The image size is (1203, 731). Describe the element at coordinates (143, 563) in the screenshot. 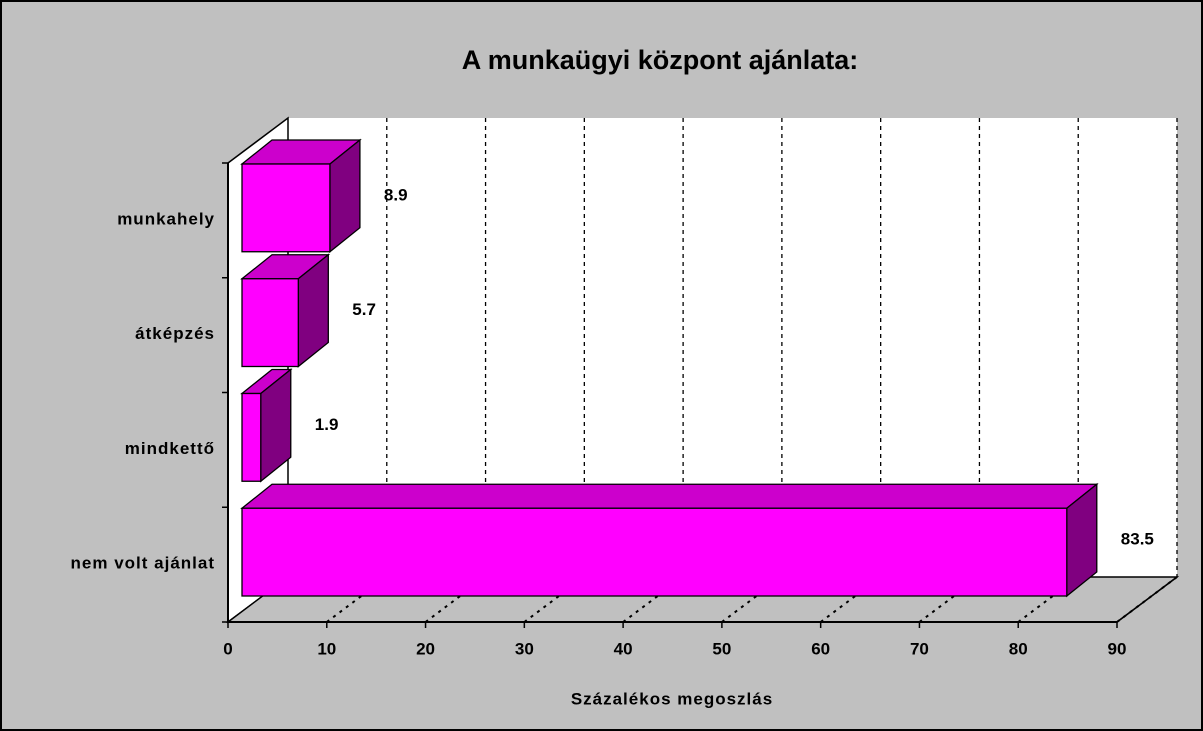

I see `y-tick-label: nem volt ajánlat` at that location.